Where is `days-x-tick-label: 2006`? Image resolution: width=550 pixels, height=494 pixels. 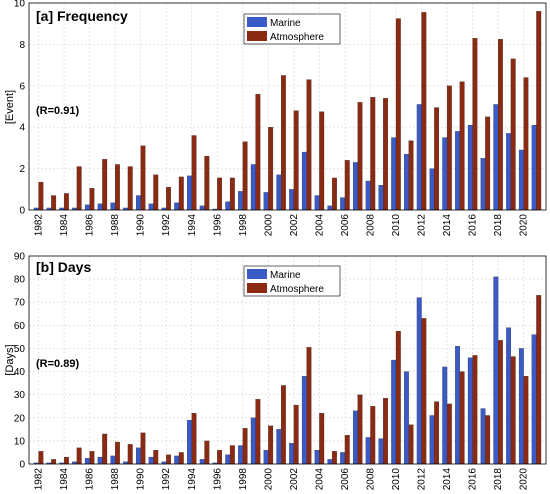 days-x-tick-label: 2006 is located at coordinates (345, 479).